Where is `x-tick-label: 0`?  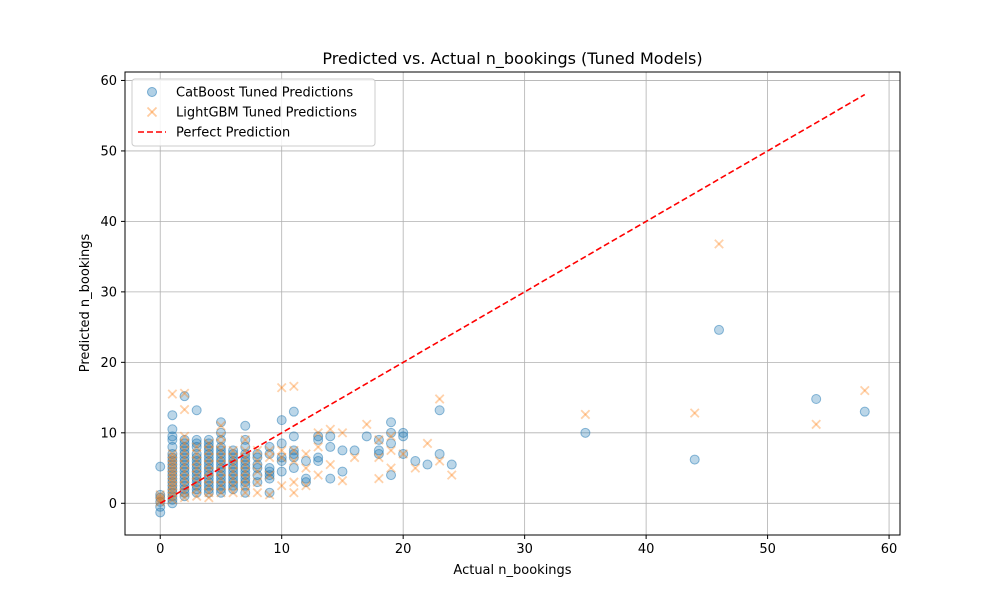 x-tick-label: 0 is located at coordinates (160, 549).